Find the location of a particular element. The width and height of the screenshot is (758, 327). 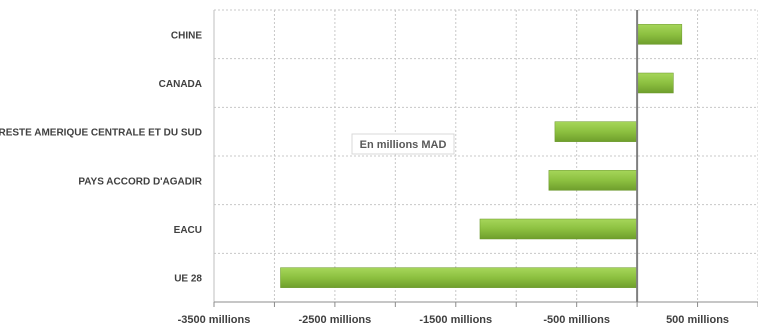

x-tick-label: -2500 millions is located at coordinates (335, 320).